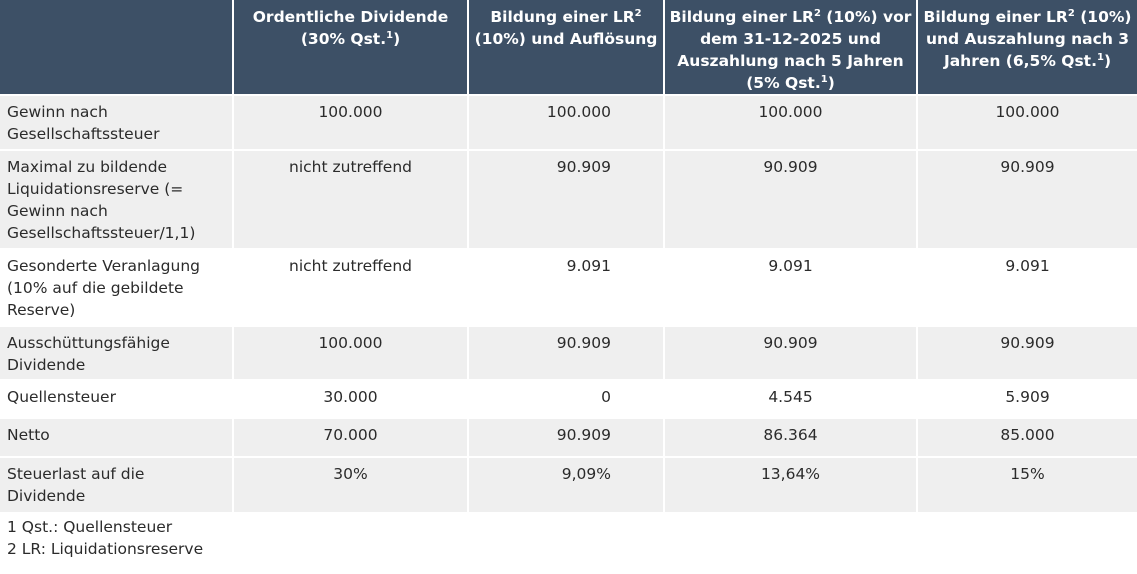 The height and width of the screenshot is (574, 1137). Describe the element at coordinates (791, 398) in the screenshot. I see `table-cell: 4.545` at that location.